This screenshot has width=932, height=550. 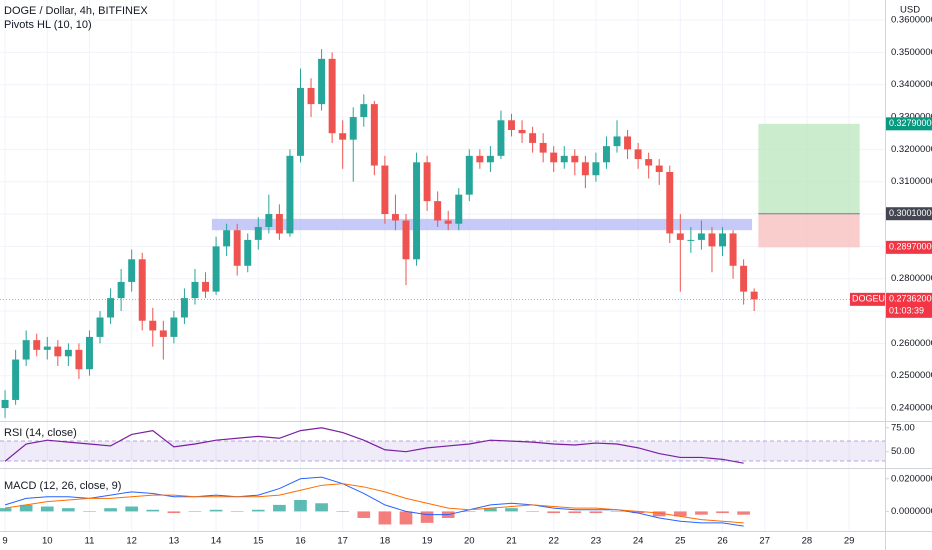 What do you see at coordinates (911, 84) in the screenshot?
I see `y-tick-label: 0.34000000` at bounding box center [911, 84].